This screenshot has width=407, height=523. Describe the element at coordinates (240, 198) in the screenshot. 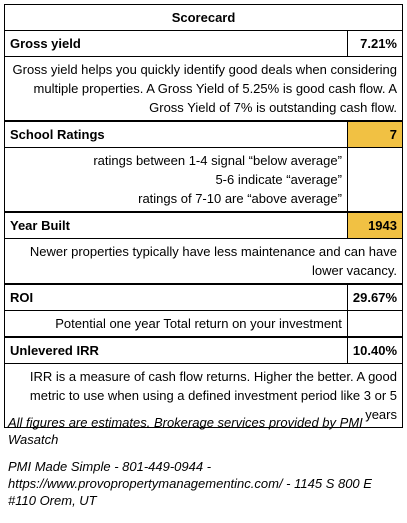

I see `description-line: ratings of 7-10 are “above average”` at that location.